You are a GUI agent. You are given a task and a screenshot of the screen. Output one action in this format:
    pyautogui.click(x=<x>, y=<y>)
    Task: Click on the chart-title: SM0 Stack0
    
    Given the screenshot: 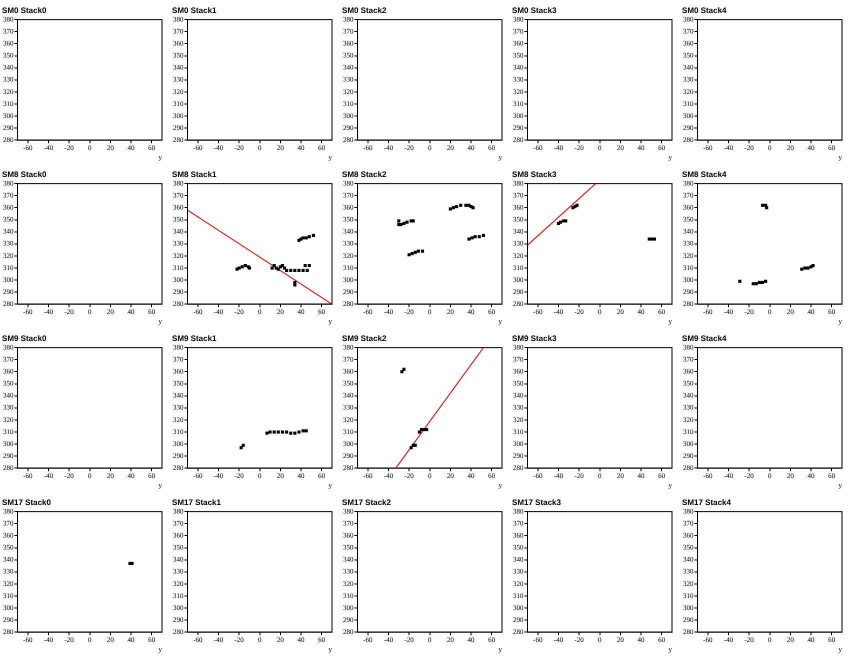 What is the action you would take?
    pyautogui.click(x=25, y=11)
    